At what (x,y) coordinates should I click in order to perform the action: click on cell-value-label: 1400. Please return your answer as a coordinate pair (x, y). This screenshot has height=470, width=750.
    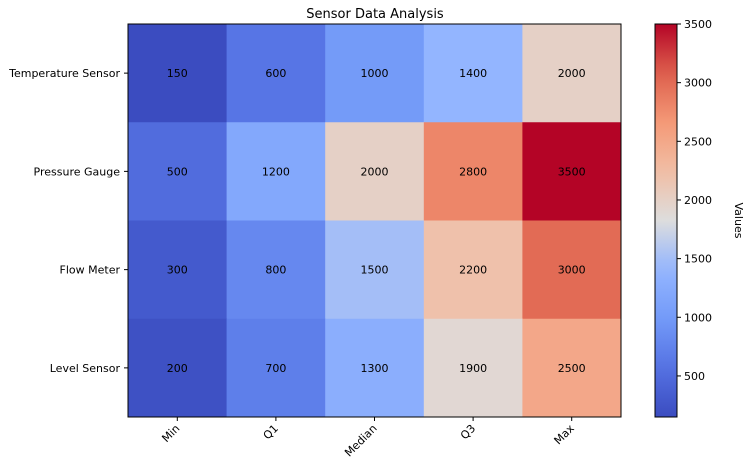
    Looking at the image, I should click on (473, 73).